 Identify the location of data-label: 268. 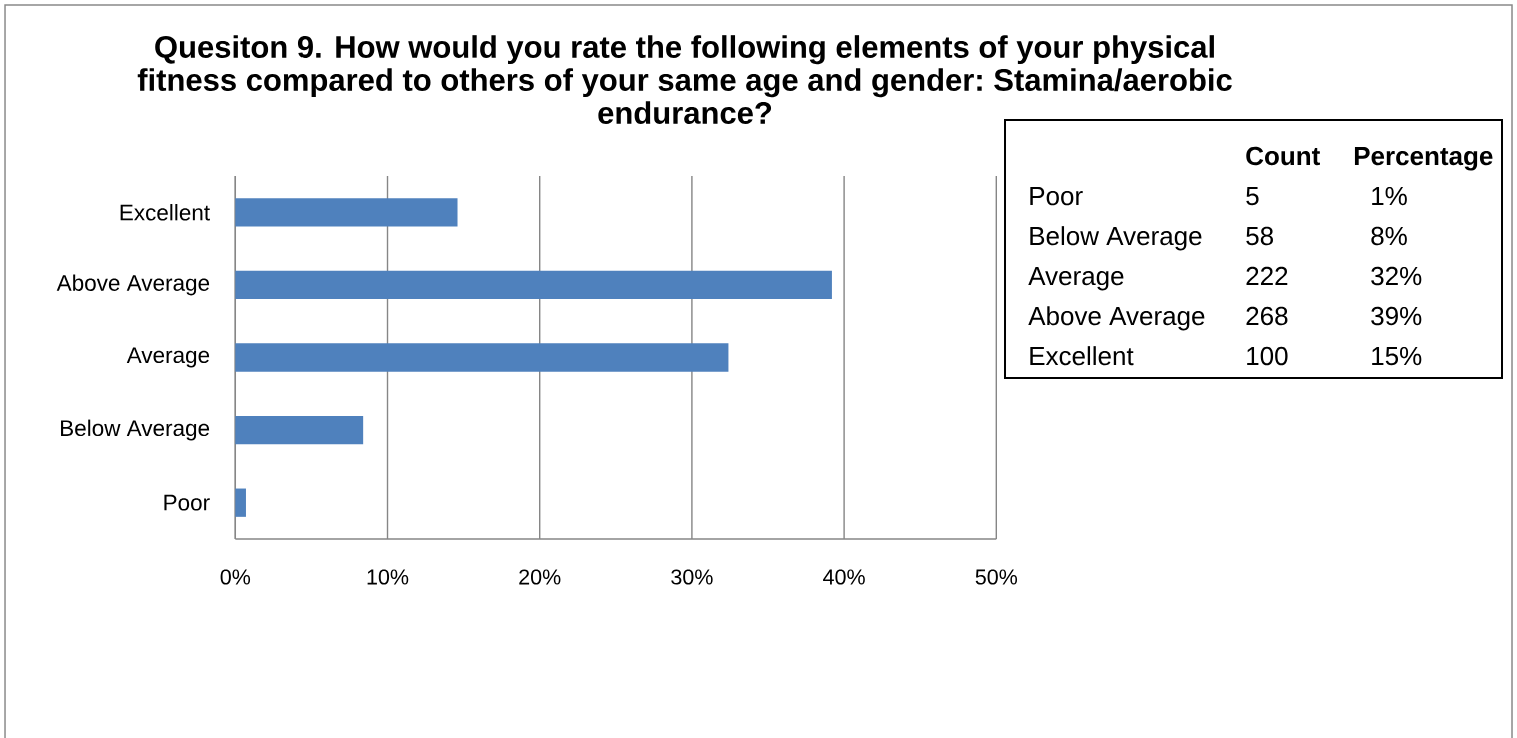
(1267, 316).